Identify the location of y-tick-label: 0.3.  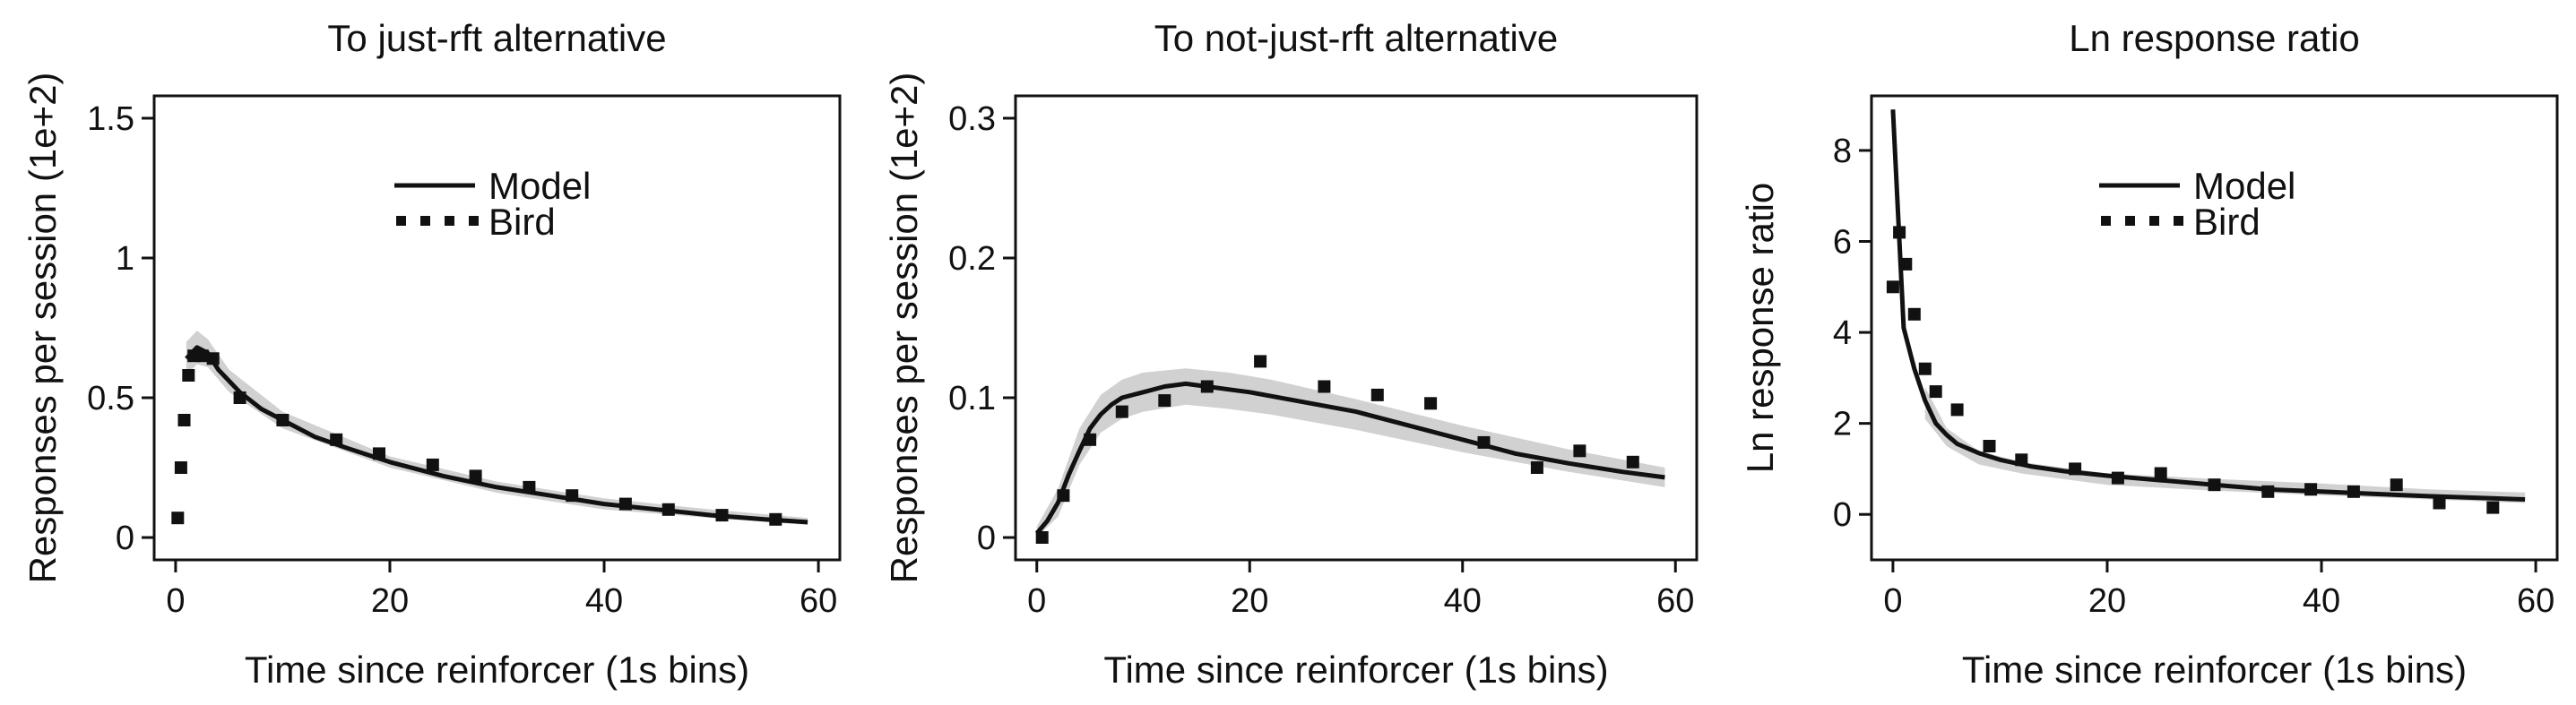
(972, 119).